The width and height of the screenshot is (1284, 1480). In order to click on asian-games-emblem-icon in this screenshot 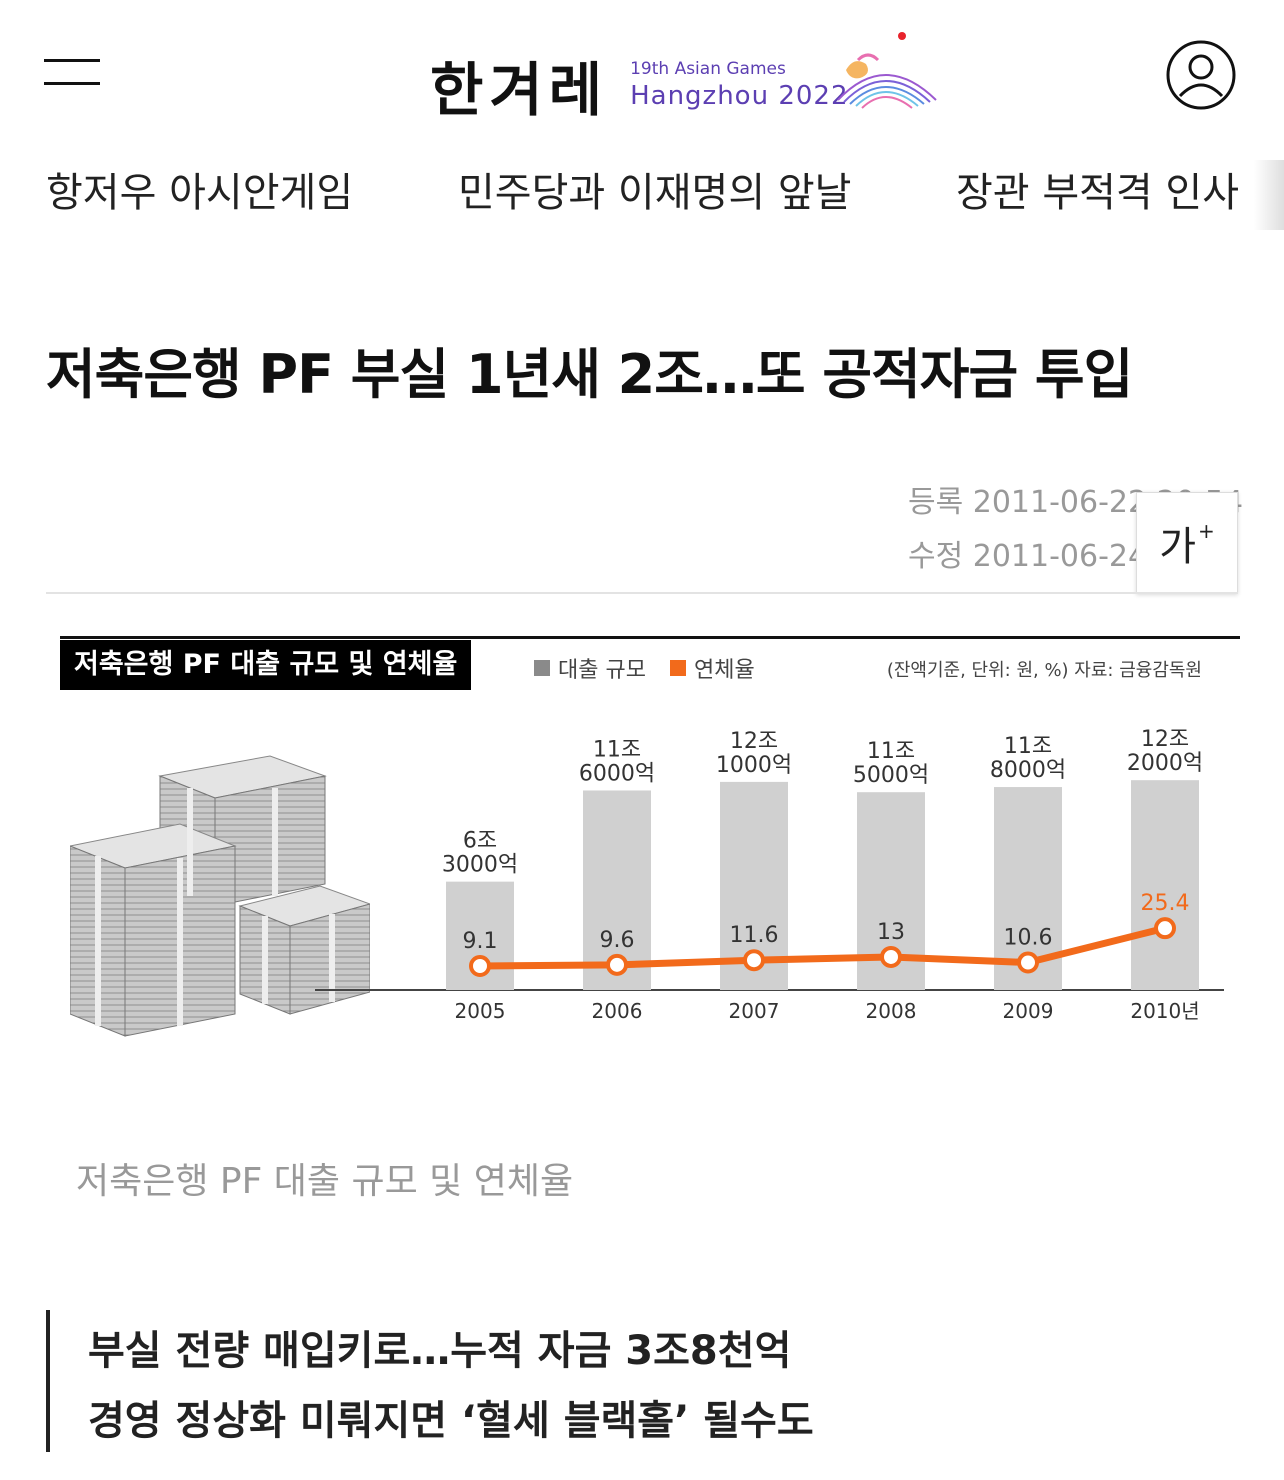, I will do `click(887, 70)`.